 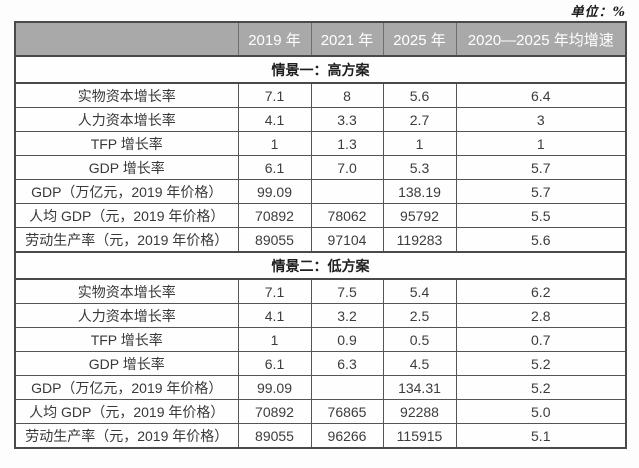 I want to click on header-cell-avg-growth: 2020—2025 年均增速, so click(x=541, y=39).